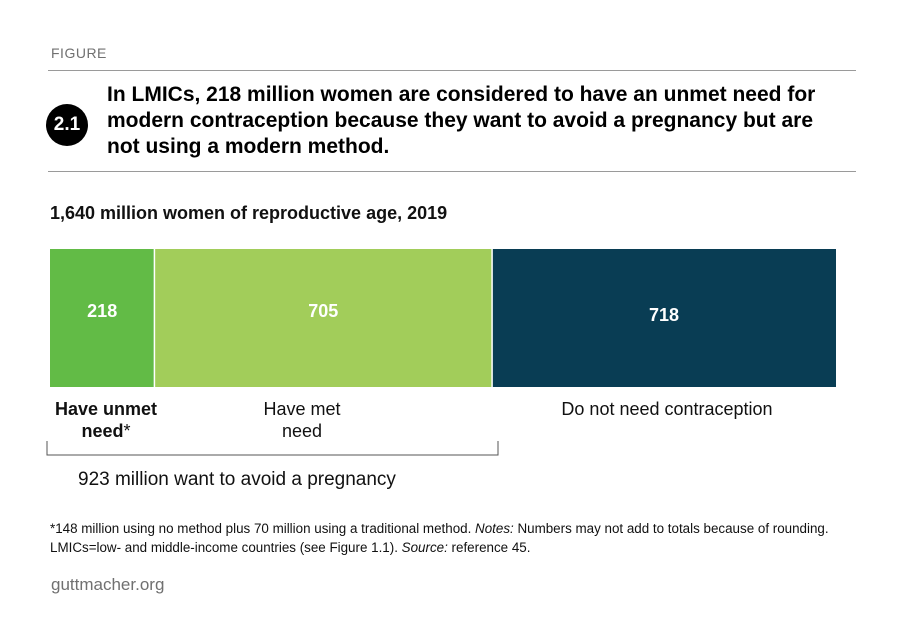  What do you see at coordinates (106, 409) in the screenshot?
I see `unmet-need-label-line1: Have unmet` at bounding box center [106, 409].